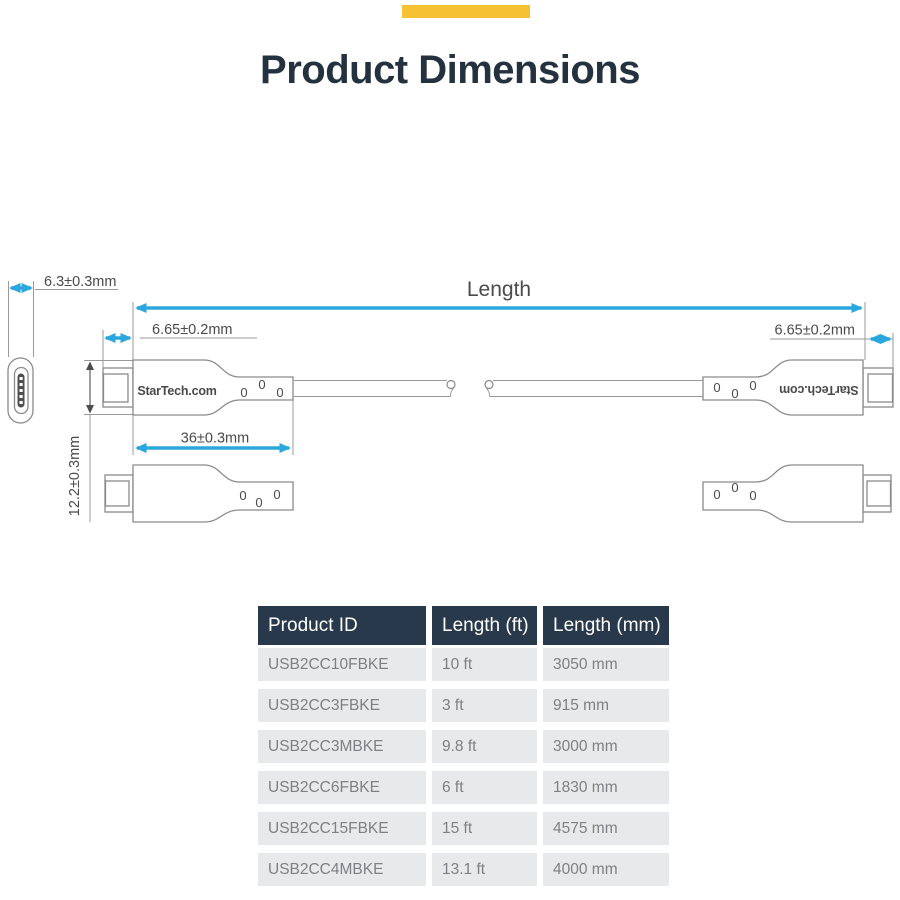 This screenshot has width=900, height=900. Describe the element at coordinates (484, 625) in the screenshot. I see `column-header-length-ft: Length (ft)` at that location.